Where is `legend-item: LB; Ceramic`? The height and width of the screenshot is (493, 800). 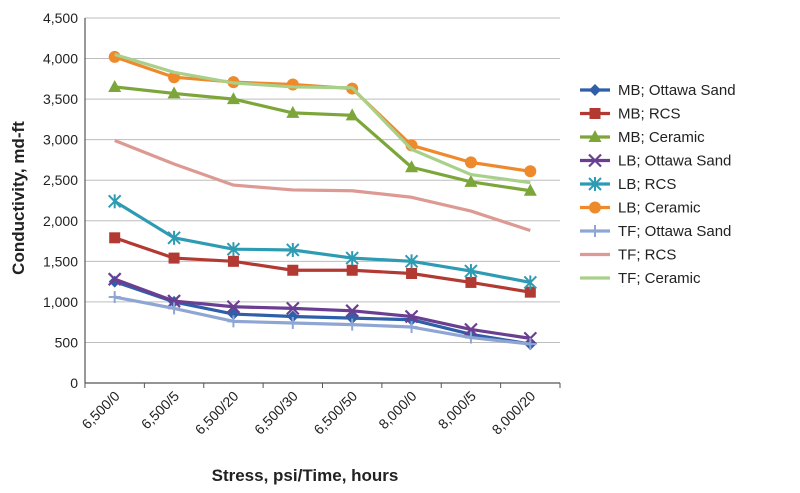 legend-item: LB; Ceramic is located at coordinates (640, 208).